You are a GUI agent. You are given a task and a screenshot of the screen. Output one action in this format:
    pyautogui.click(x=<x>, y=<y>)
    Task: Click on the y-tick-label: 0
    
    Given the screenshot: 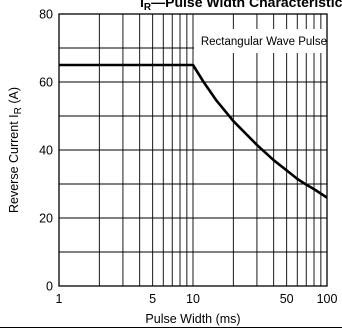 What is the action you would take?
    pyautogui.click(x=49, y=287)
    